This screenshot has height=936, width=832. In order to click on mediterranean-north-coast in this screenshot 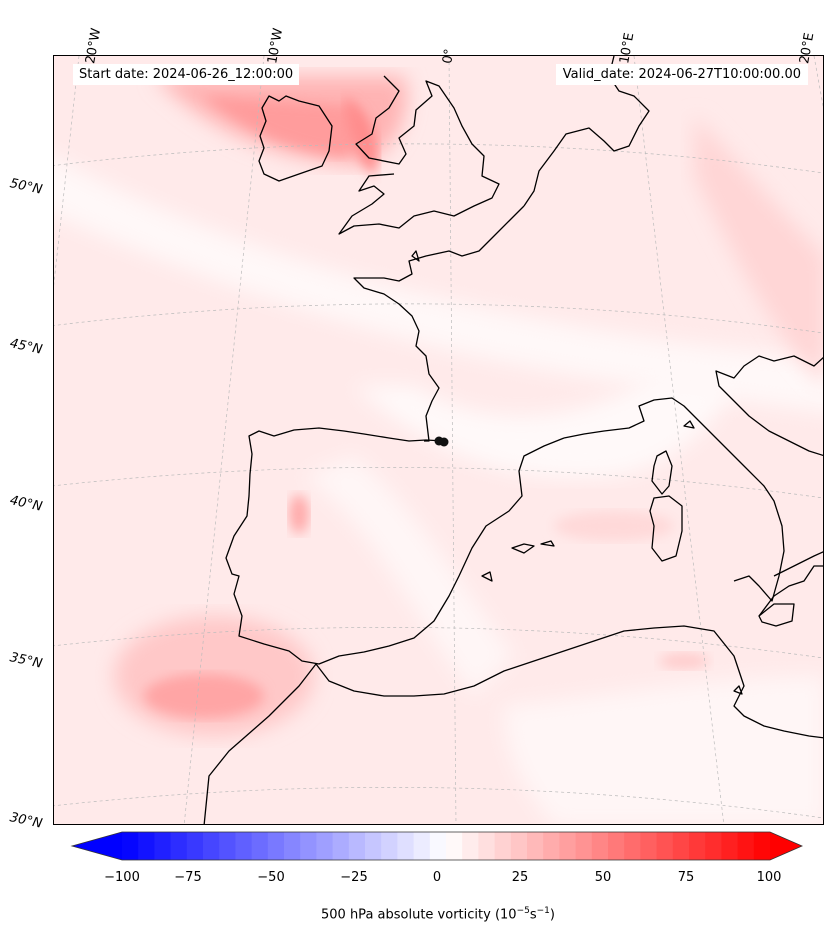, I will do `click(674, 499)`.